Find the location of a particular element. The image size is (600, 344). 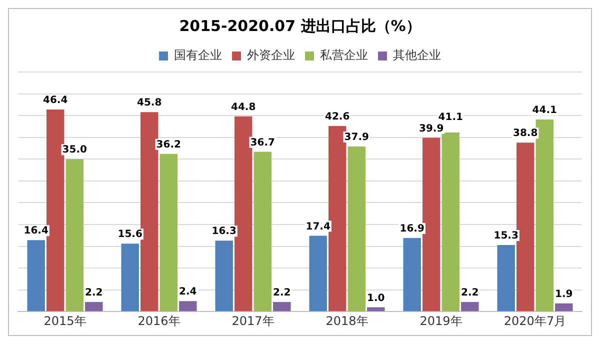

data-label: 36.2 is located at coordinates (169, 144).